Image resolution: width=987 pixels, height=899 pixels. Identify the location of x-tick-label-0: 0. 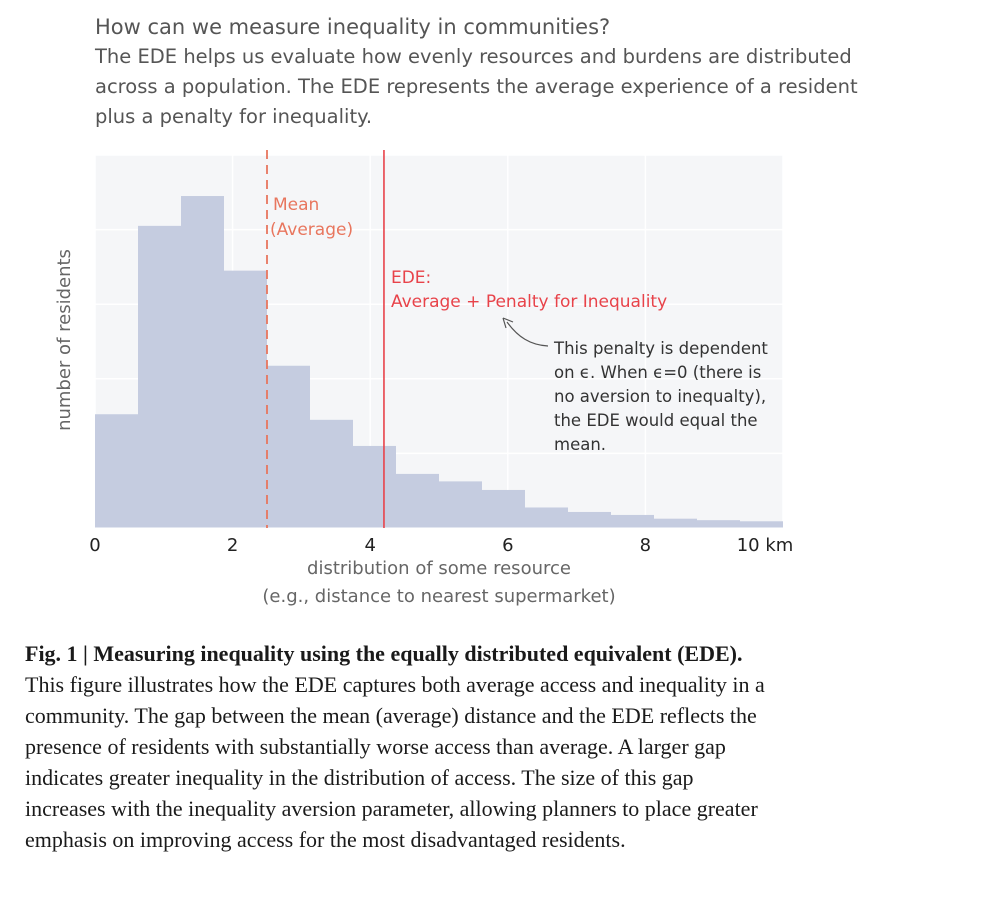
(94, 545).